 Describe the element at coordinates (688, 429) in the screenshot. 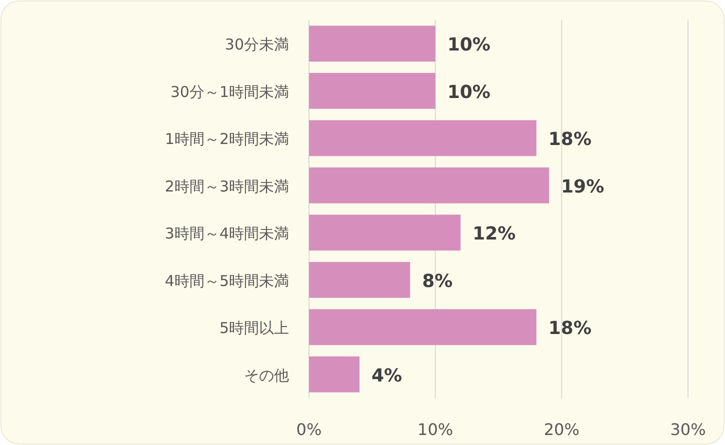

I see `x-tick-label: 30%` at that location.